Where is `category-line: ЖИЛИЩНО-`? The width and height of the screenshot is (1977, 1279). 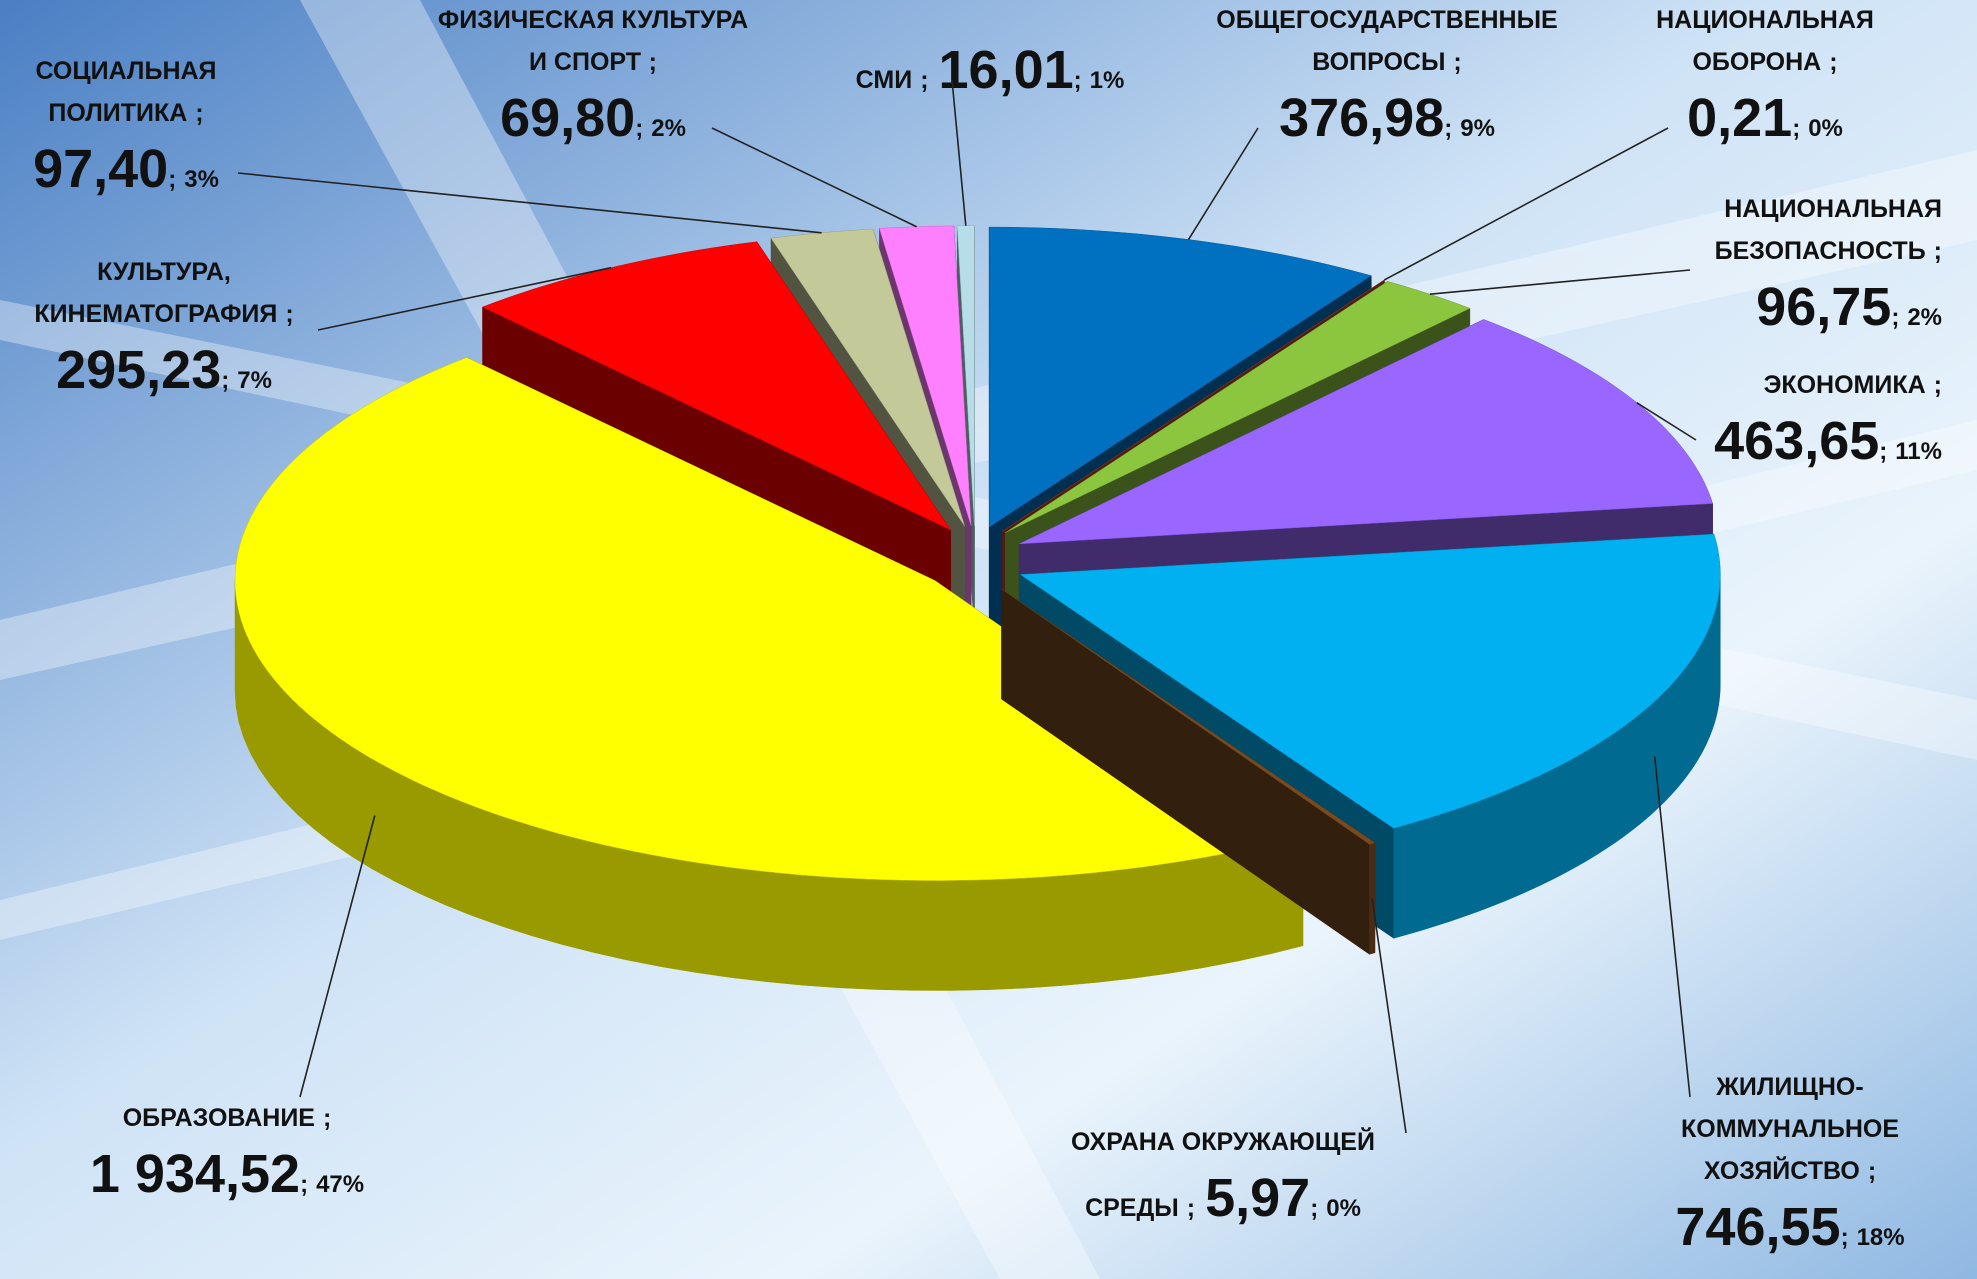
category-line: ЖИЛИЩНО- is located at coordinates (1789, 1087).